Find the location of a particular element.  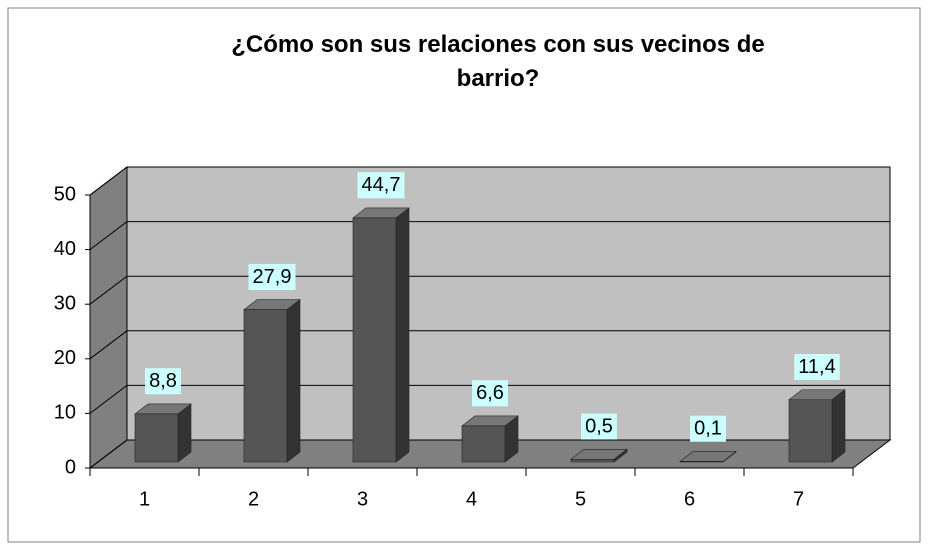

value-label: 27,9 is located at coordinates (272, 277).